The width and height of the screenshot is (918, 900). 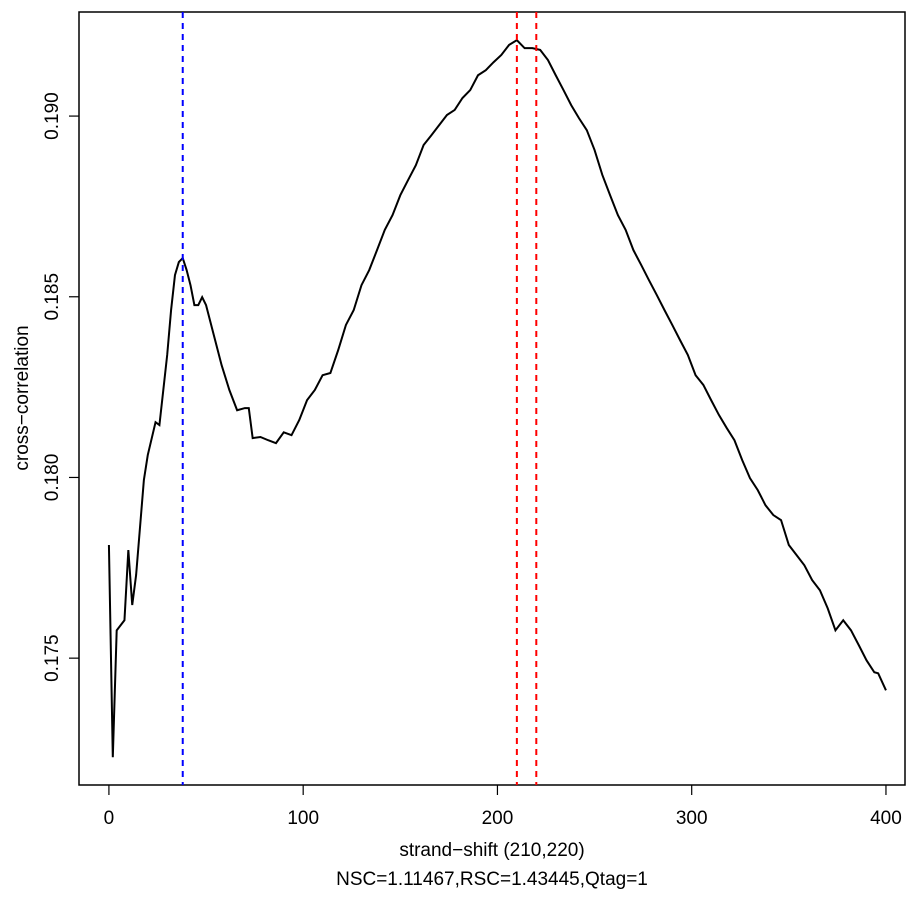 I want to click on y-tick-label: 0.175, so click(x=52, y=658).